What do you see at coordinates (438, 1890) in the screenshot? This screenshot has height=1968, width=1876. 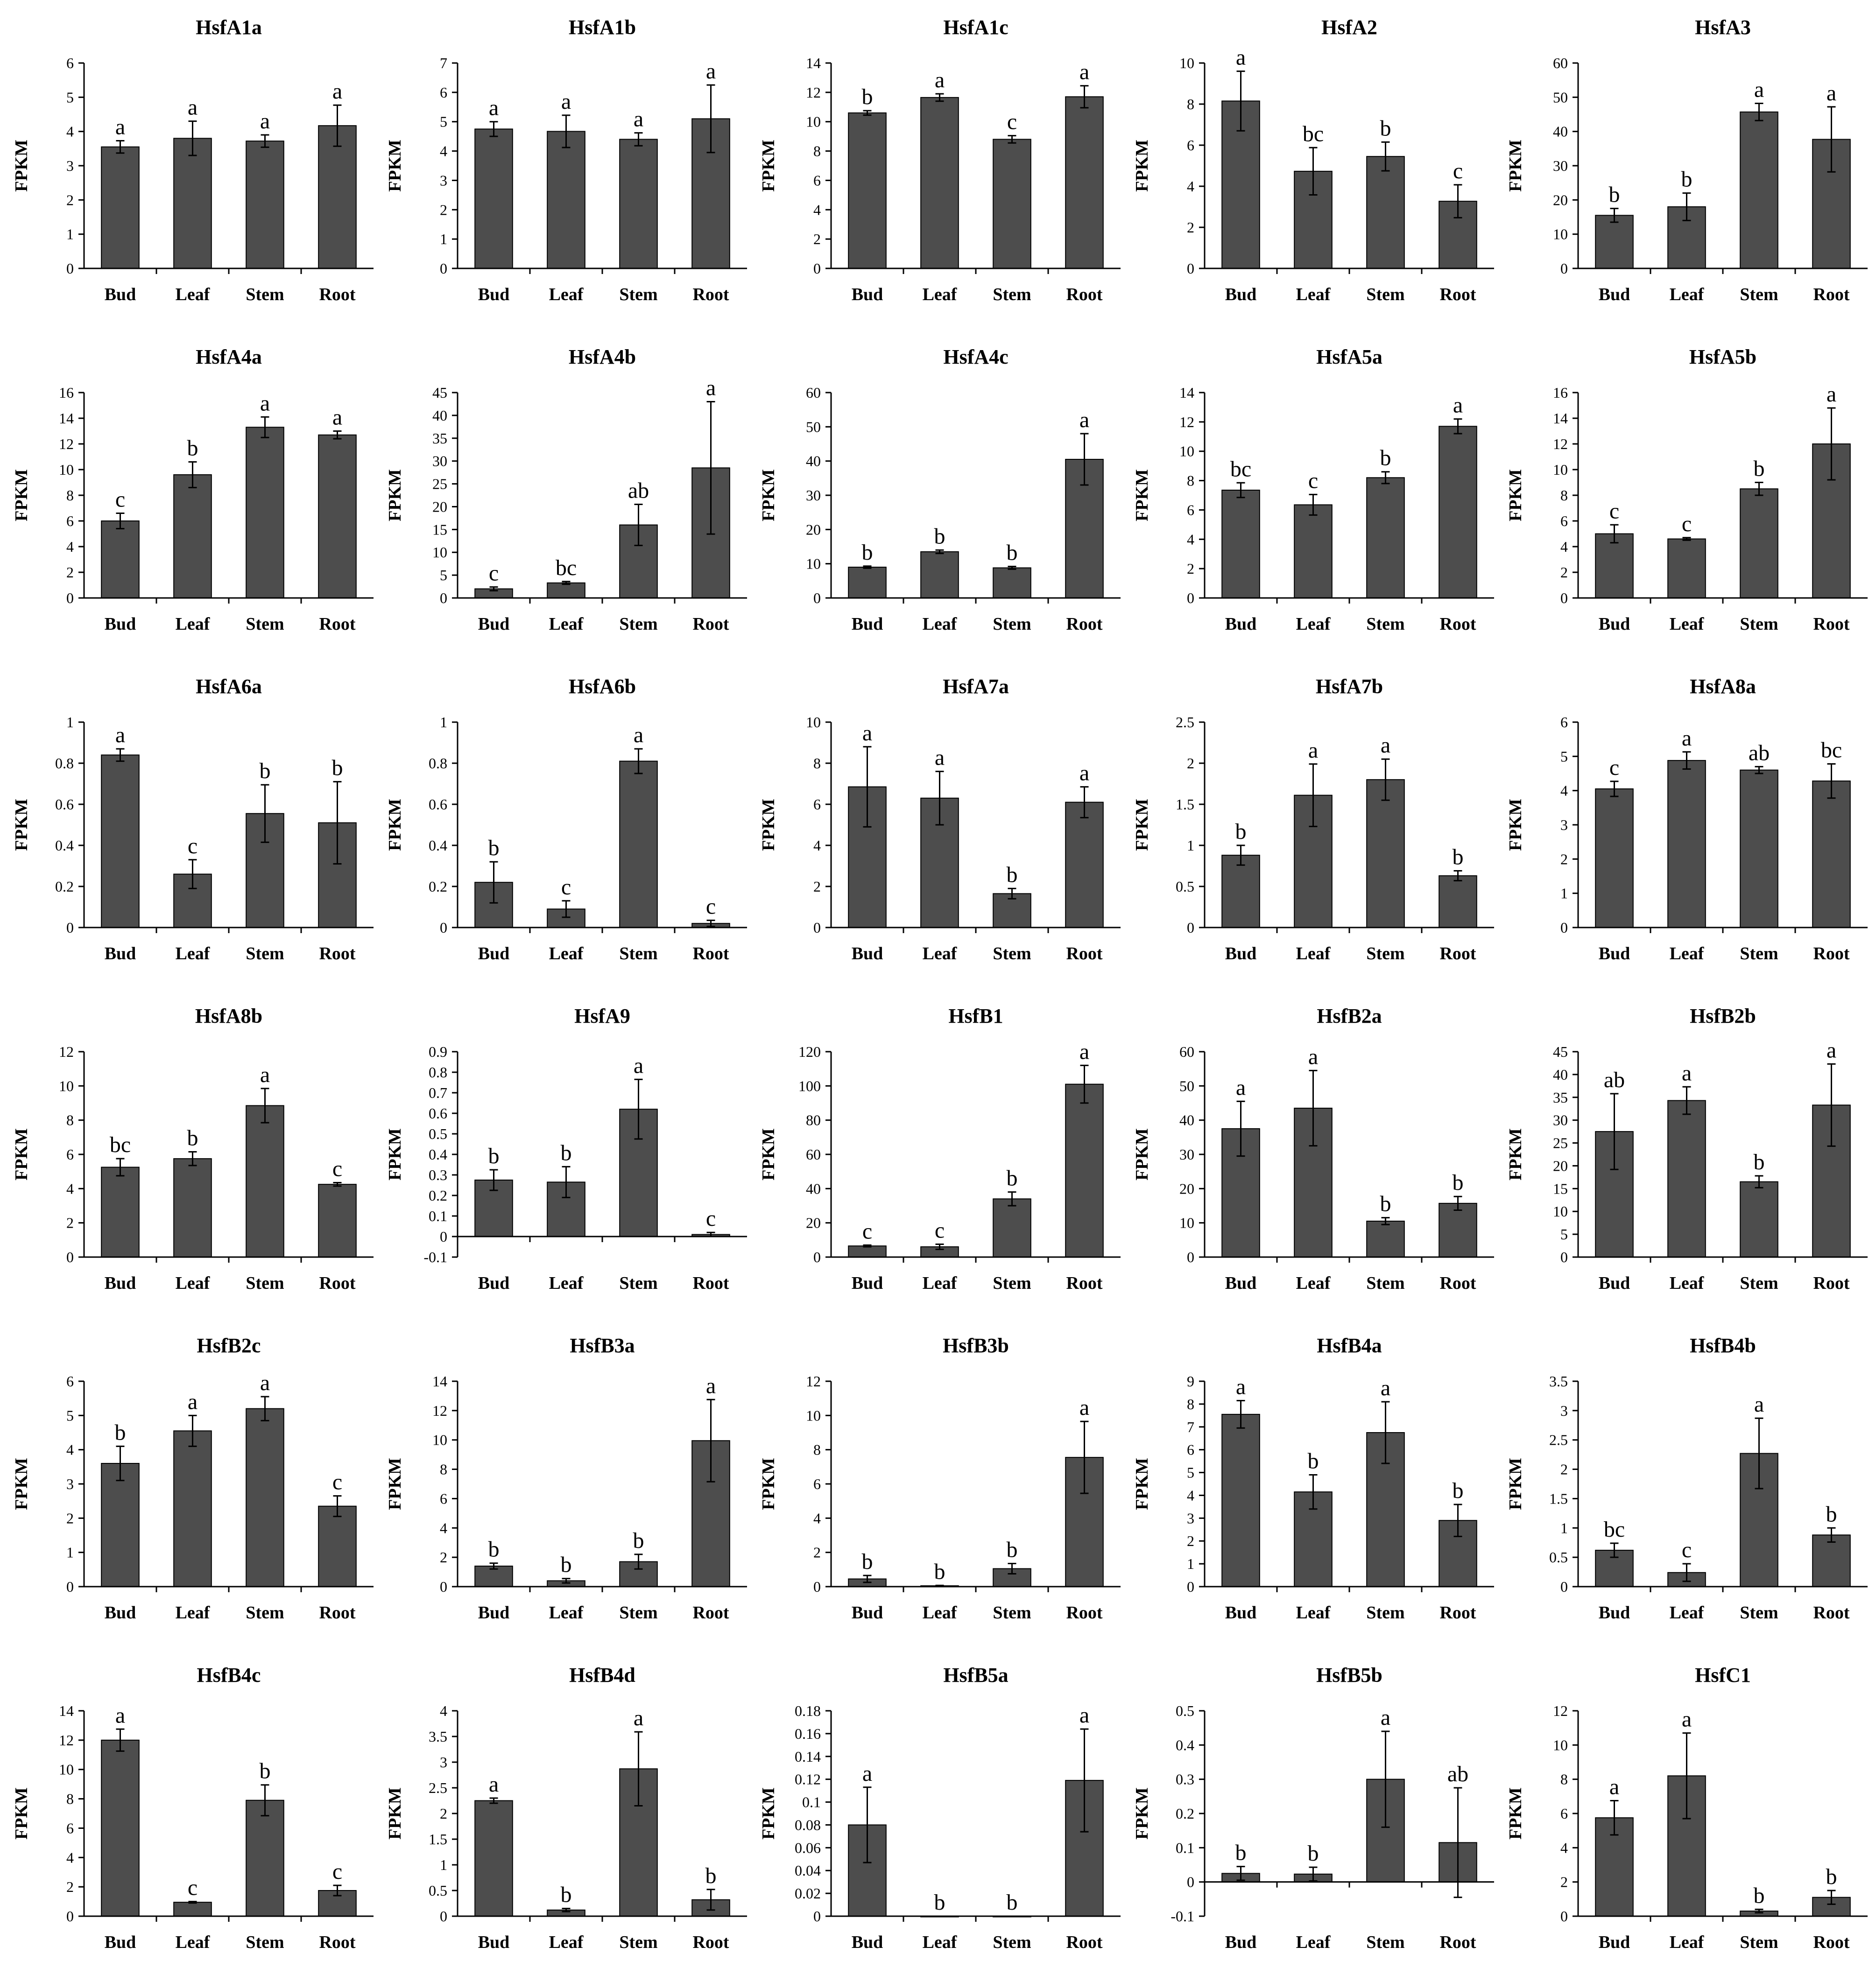 I see `y-tick-label: 0.5` at bounding box center [438, 1890].